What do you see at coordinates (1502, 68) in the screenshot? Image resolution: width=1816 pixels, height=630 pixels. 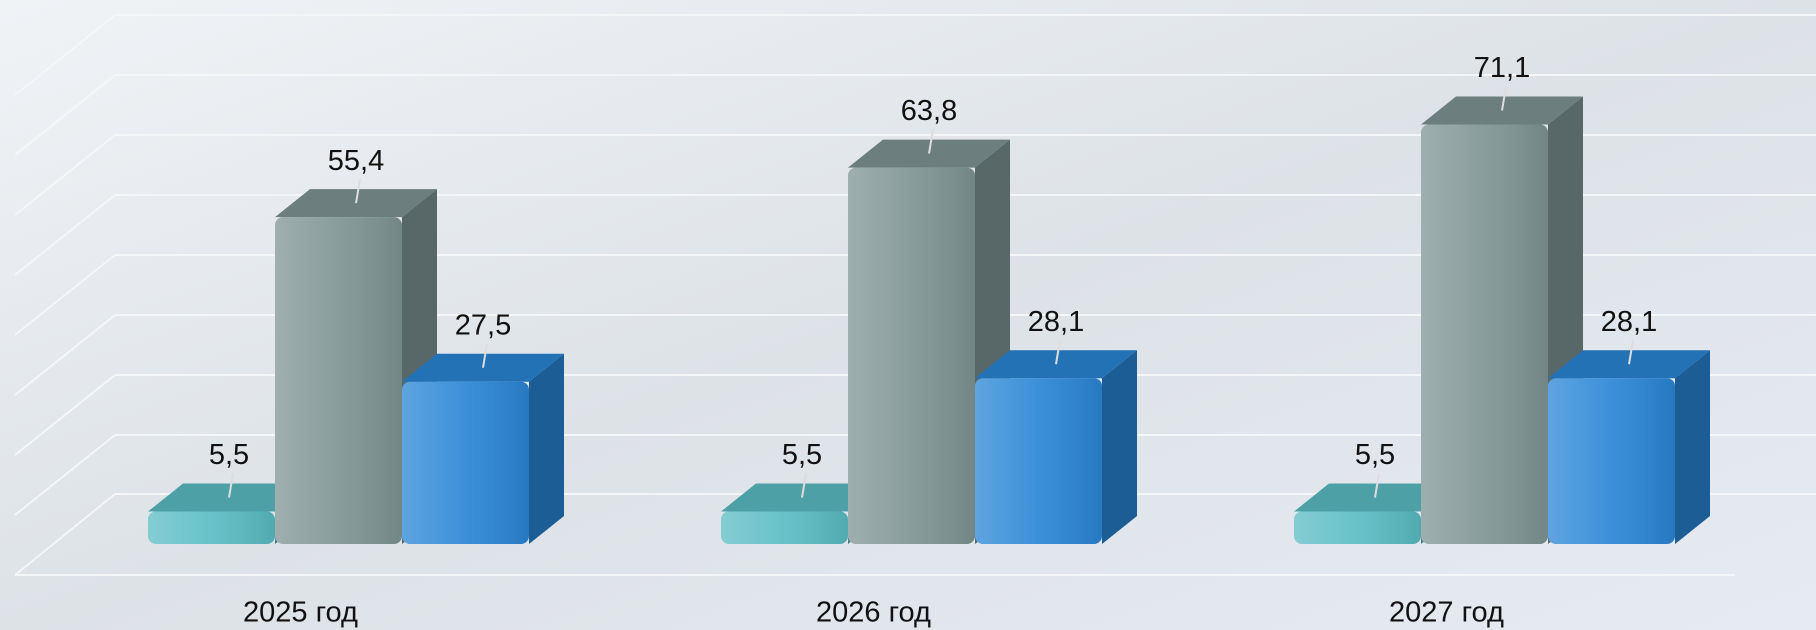 I see `value-label: 71,1` at bounding box center [1502, 68].